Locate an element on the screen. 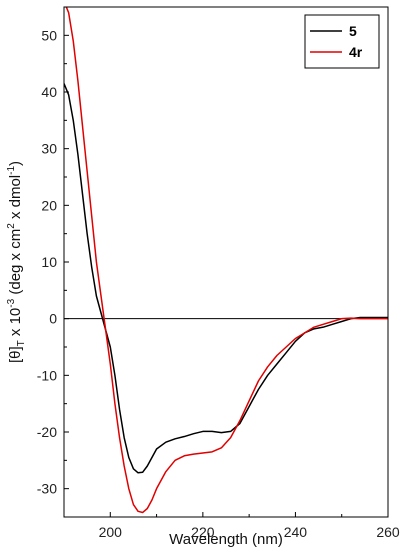  y-axis-label-part: x dmol is located at coordinates (15, 199).